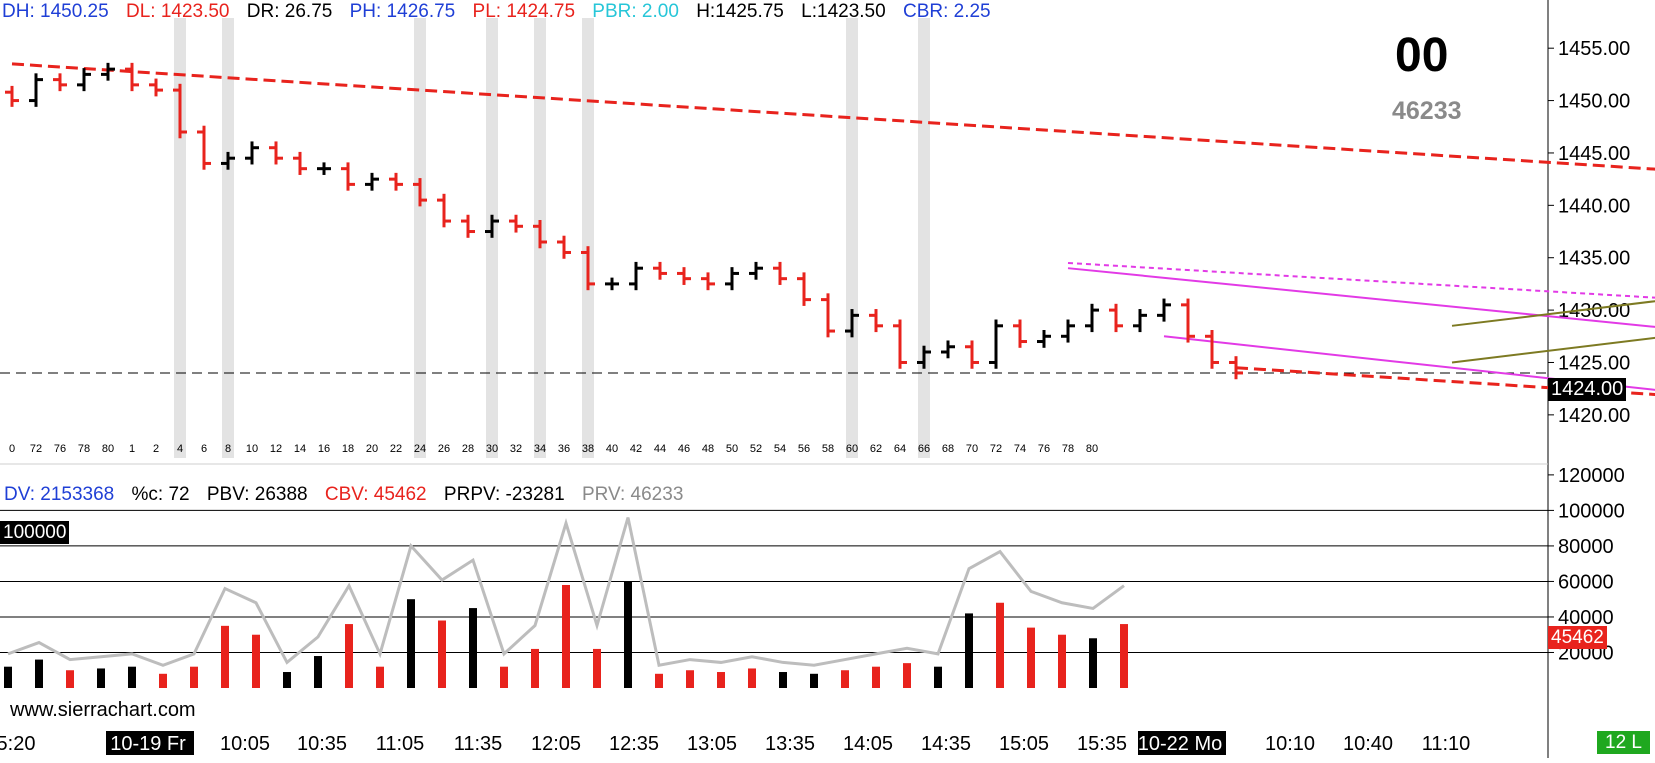  What do you see at coordinates (843, 11) in the screenshot?
I see `bar-low: L:1423.50` at bounding box center [843, 11].